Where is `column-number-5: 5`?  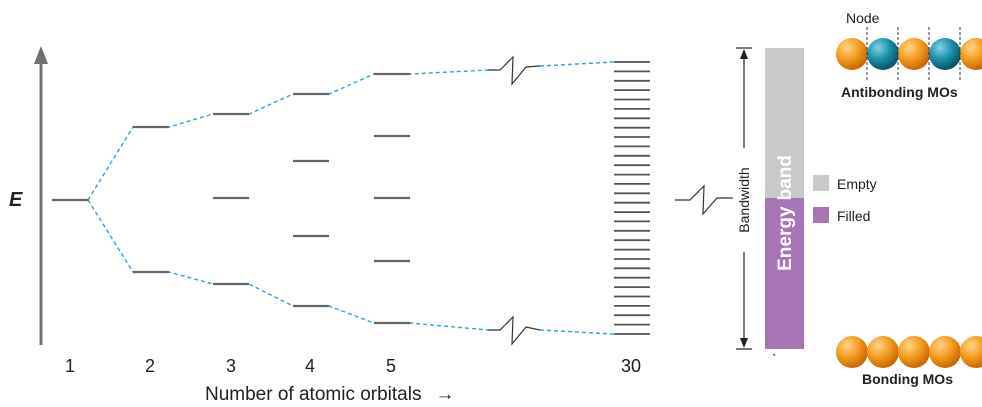 column-number-5: 5 is located at coordinates (391, 366).